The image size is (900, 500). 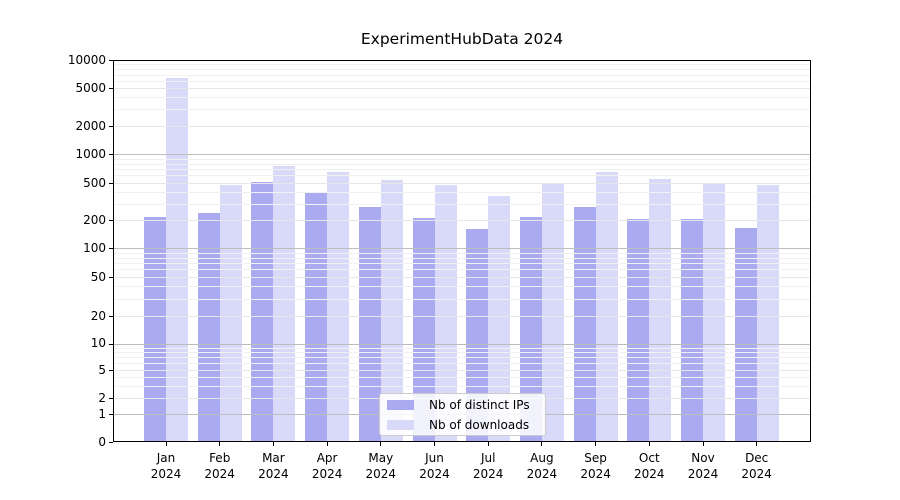 What do you see at coordinates (102, 441) in the screenshot?
I see `y-tick-label: 0` at bounding box center [102, 441].